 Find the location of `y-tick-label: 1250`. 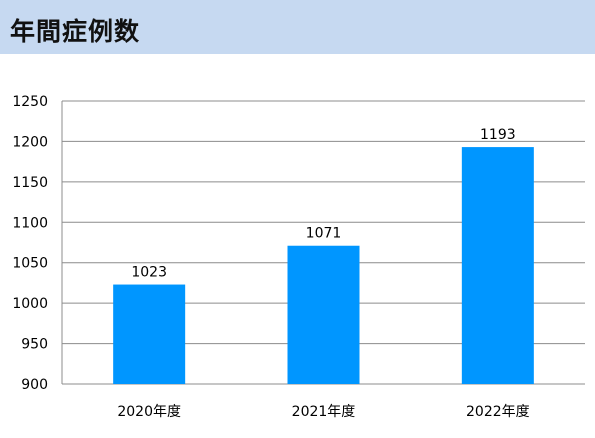

y-tick-label: 1250 is located at coordinates (30, 102).